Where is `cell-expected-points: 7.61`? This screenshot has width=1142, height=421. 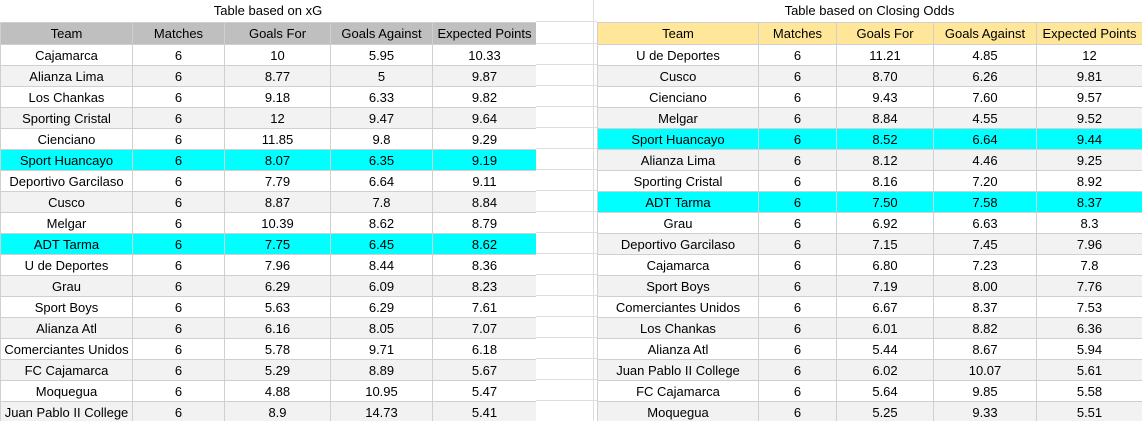
cell-expected-points: 7.61 is located at coordinates (484, 307).